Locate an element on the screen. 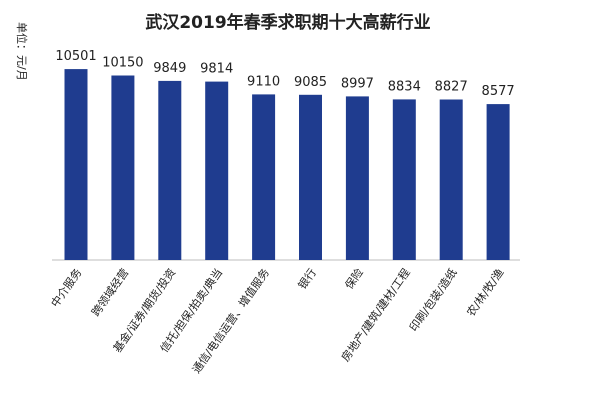 The height and width of the screenshot is (400, 600). value-label-8: 8834 is located at coordinates (404, 86).